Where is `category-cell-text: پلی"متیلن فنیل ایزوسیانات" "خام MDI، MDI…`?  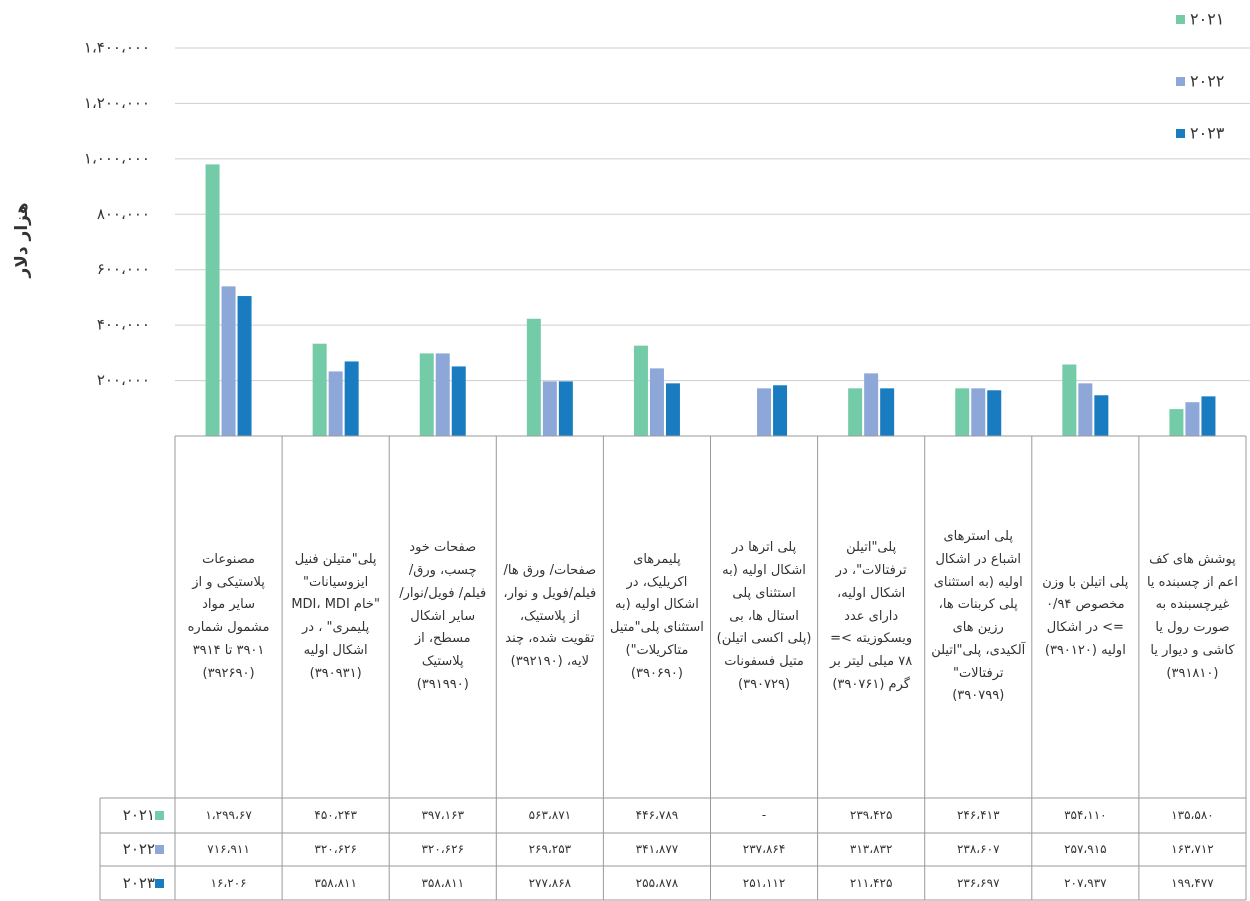
category-cell-text: پلی"متیلن فنیل ایزوسیانات" "خام MDI، MDI… is located at coordinates (335, 616).